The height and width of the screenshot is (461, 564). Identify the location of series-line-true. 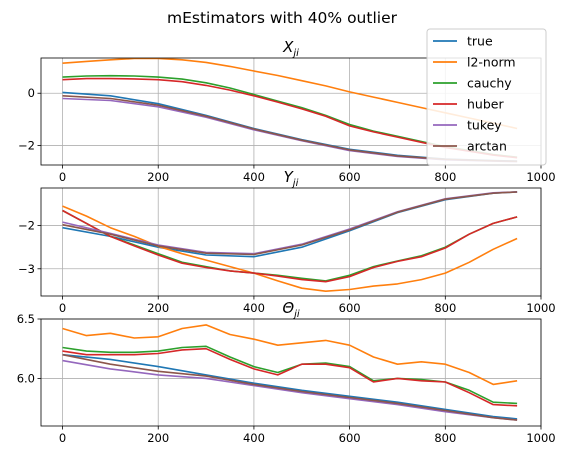
(290, 386).